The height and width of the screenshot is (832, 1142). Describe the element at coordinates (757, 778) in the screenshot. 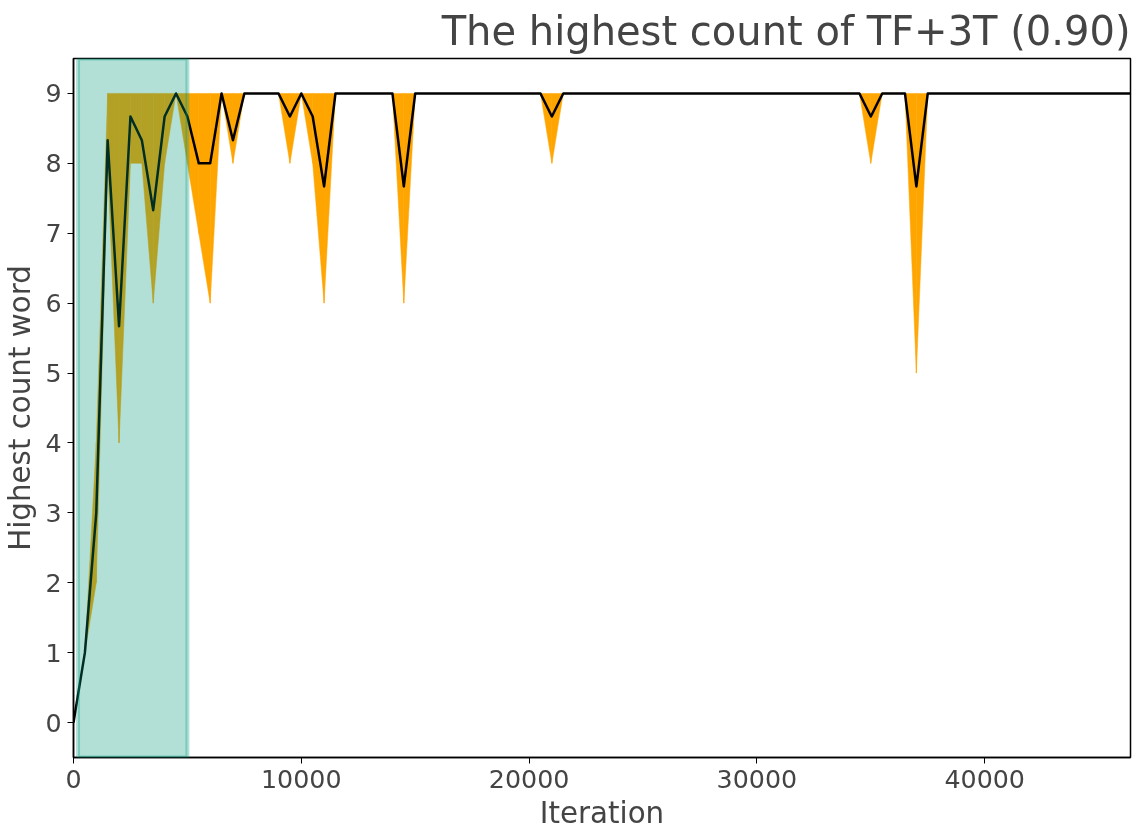

I see `x-tick-label: 30000` at that location.